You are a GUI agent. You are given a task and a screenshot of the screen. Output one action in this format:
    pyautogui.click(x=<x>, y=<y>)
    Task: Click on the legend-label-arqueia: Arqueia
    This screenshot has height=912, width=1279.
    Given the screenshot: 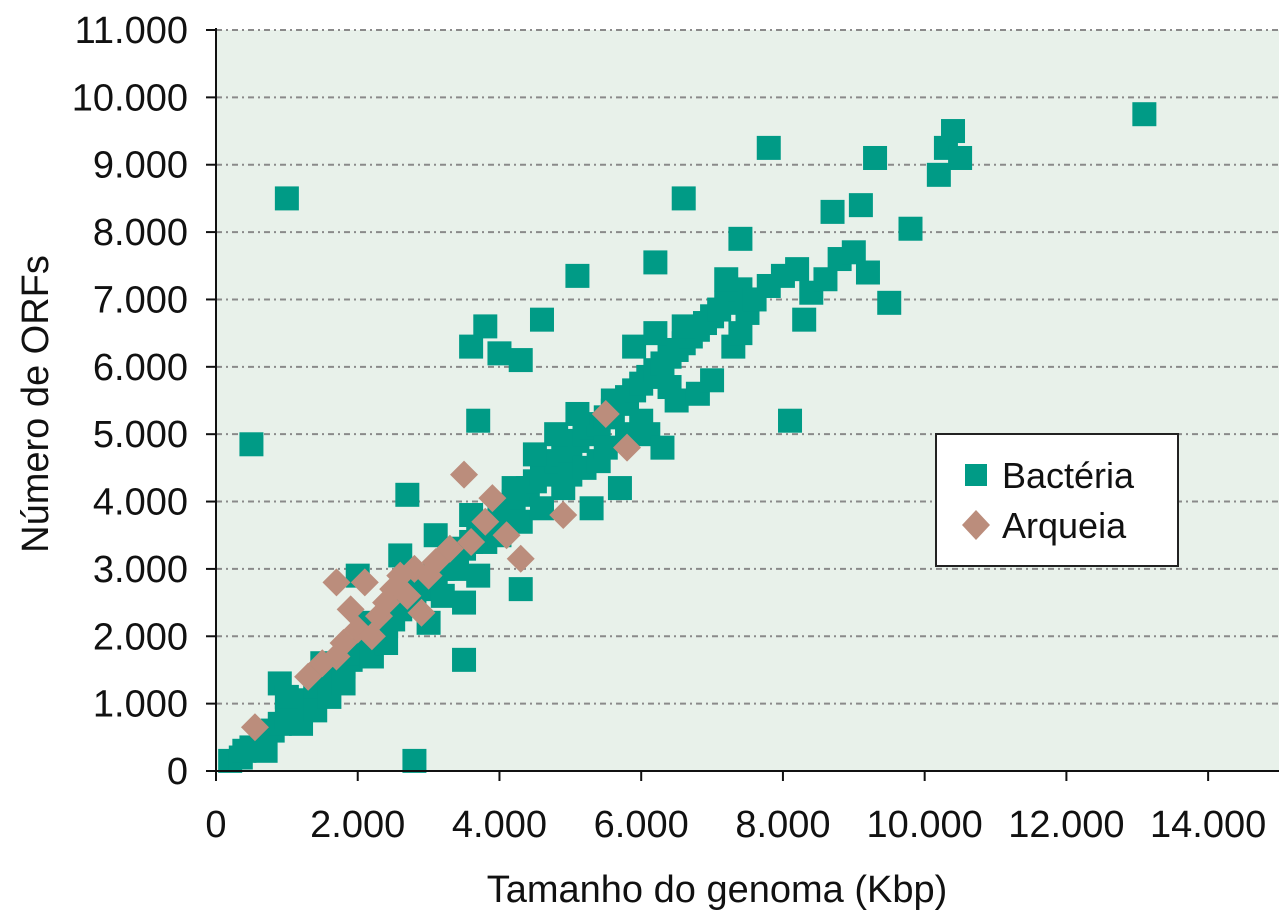 What is the action you would take?
    pyautogui.click(x=1064, y=525)
    